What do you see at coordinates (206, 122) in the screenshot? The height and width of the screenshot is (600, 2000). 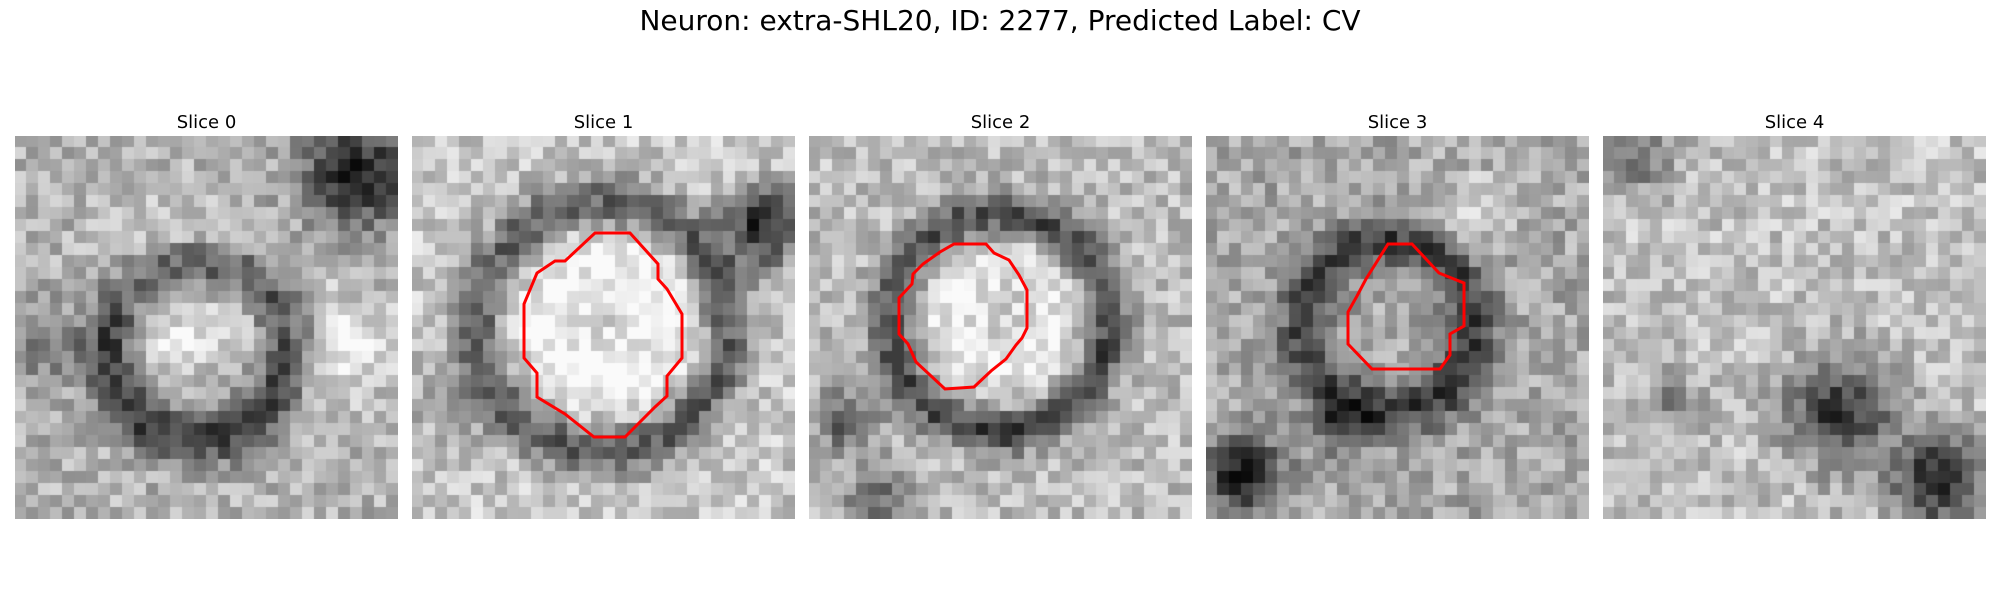 I see `slice-title-0: Slice 0` at bounding box center [206, 122].